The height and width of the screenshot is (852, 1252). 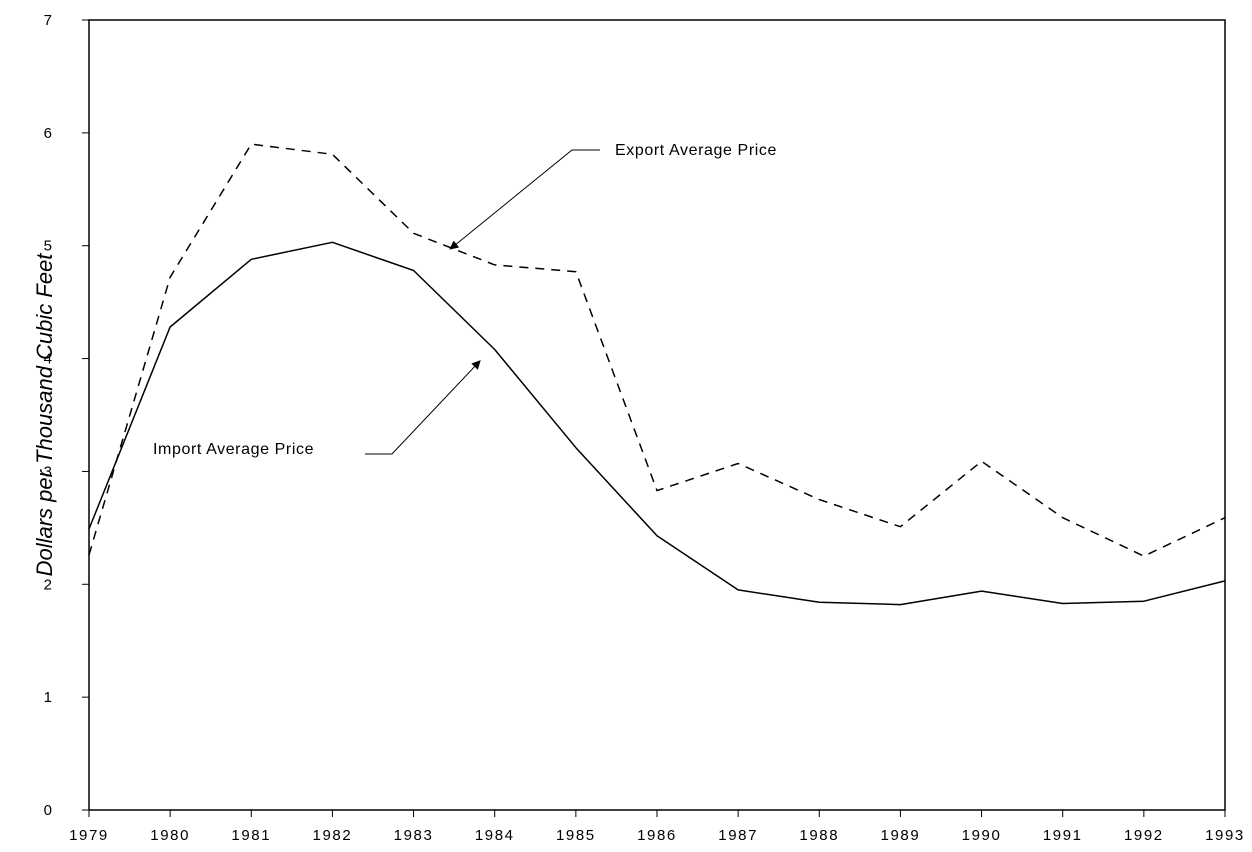 What do you see at coordinates (48, 359) in the screenshot?
I see `y-tick-label: 4` at bounding box center [48, 359].